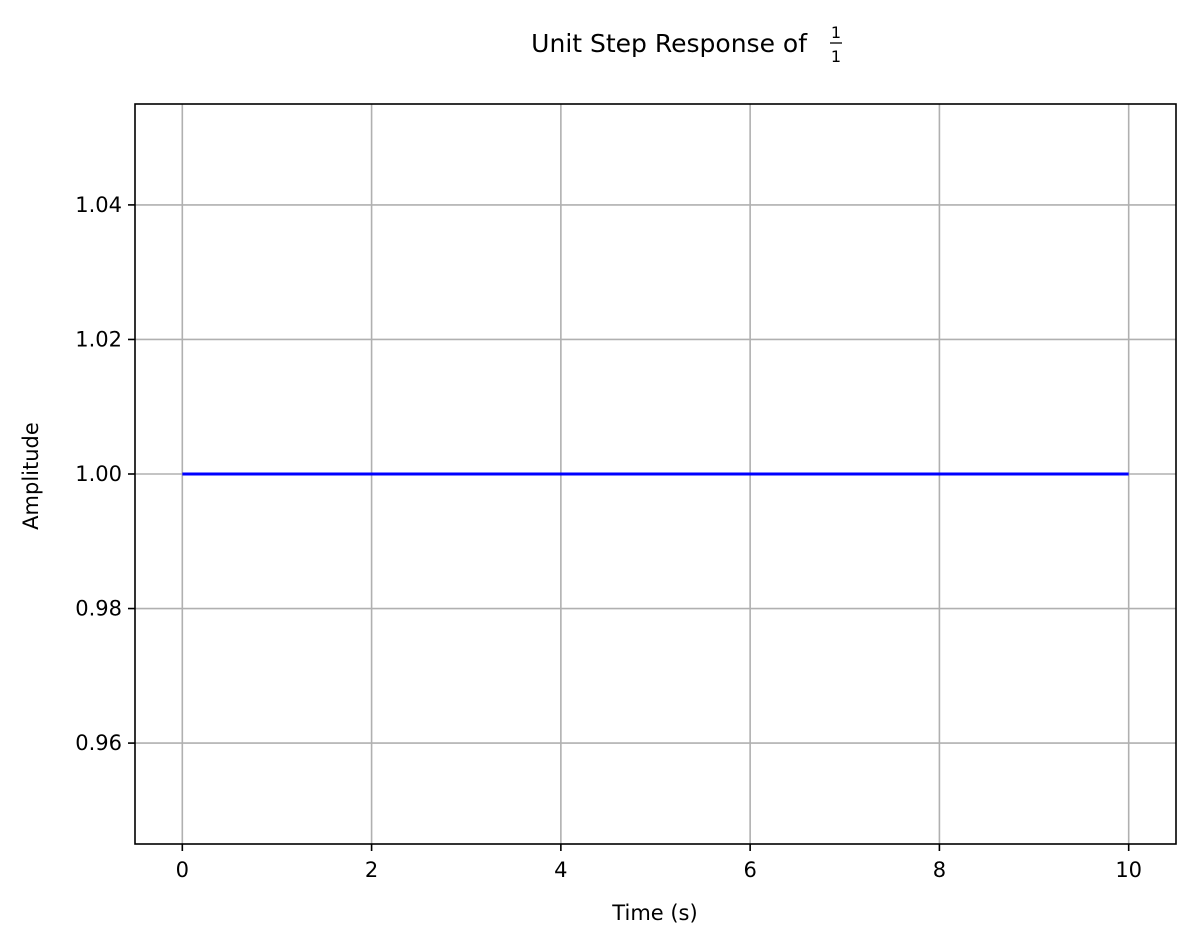 The width and height of the screenshot is (1194, 945). Describe the element at coordinates (836, 32) in the screenshot. I see `chart-title-fraction-numerator: 1` at that location.